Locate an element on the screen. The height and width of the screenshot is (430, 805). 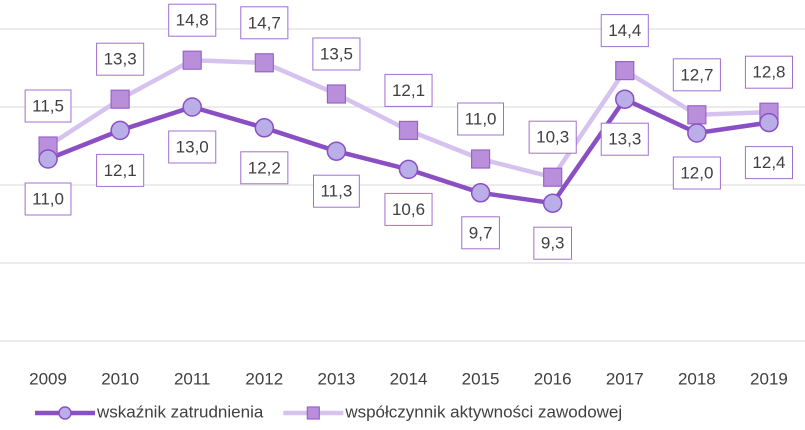
data-label: 11,5 is located at coordinates (48, 105).